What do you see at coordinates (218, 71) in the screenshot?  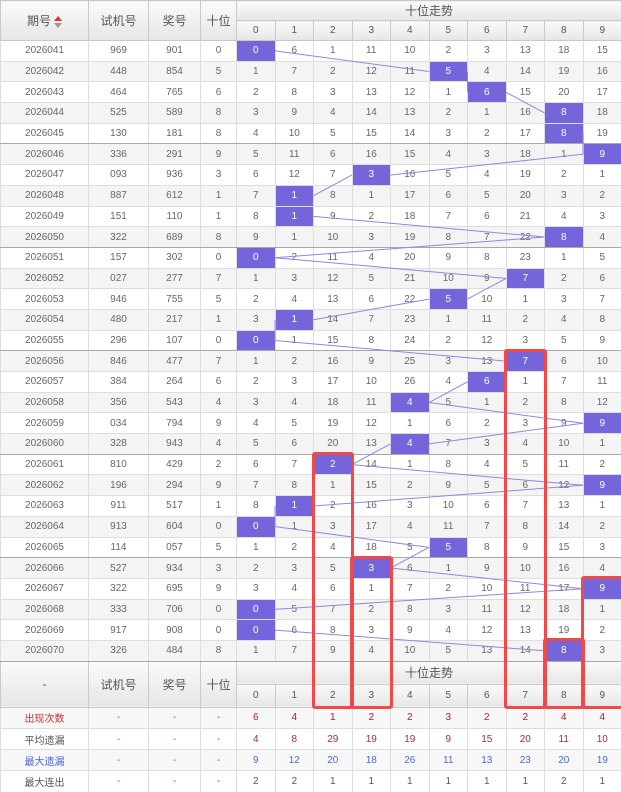 I see `tens-digit-cell: 5` at bounding box center [218, 71].